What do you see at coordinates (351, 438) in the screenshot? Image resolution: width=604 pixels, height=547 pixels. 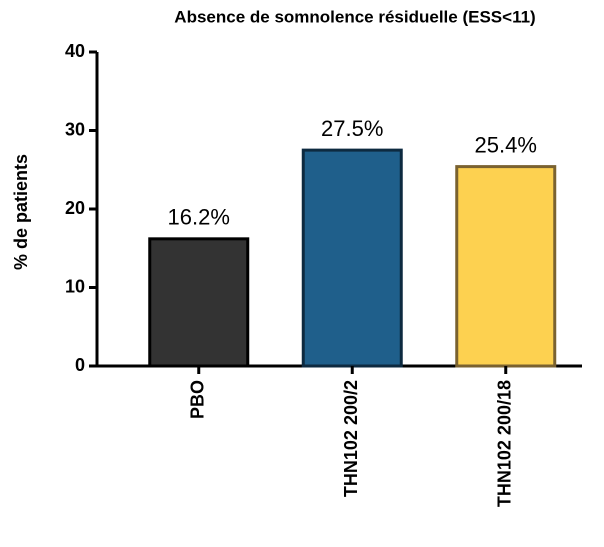 I see `x-tick-label: THN102 200/2` at bounding box center [351, 438].